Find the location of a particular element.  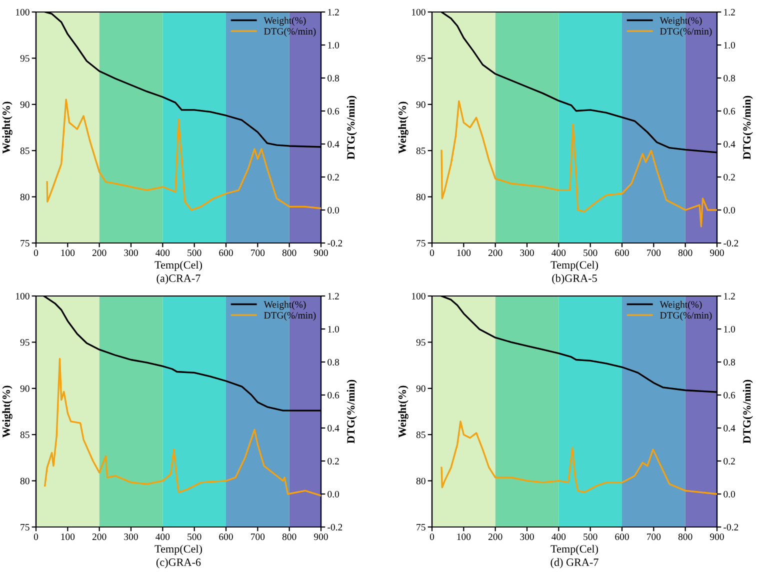

text: (d) GRA-7 is located at coordinates (574, 563).